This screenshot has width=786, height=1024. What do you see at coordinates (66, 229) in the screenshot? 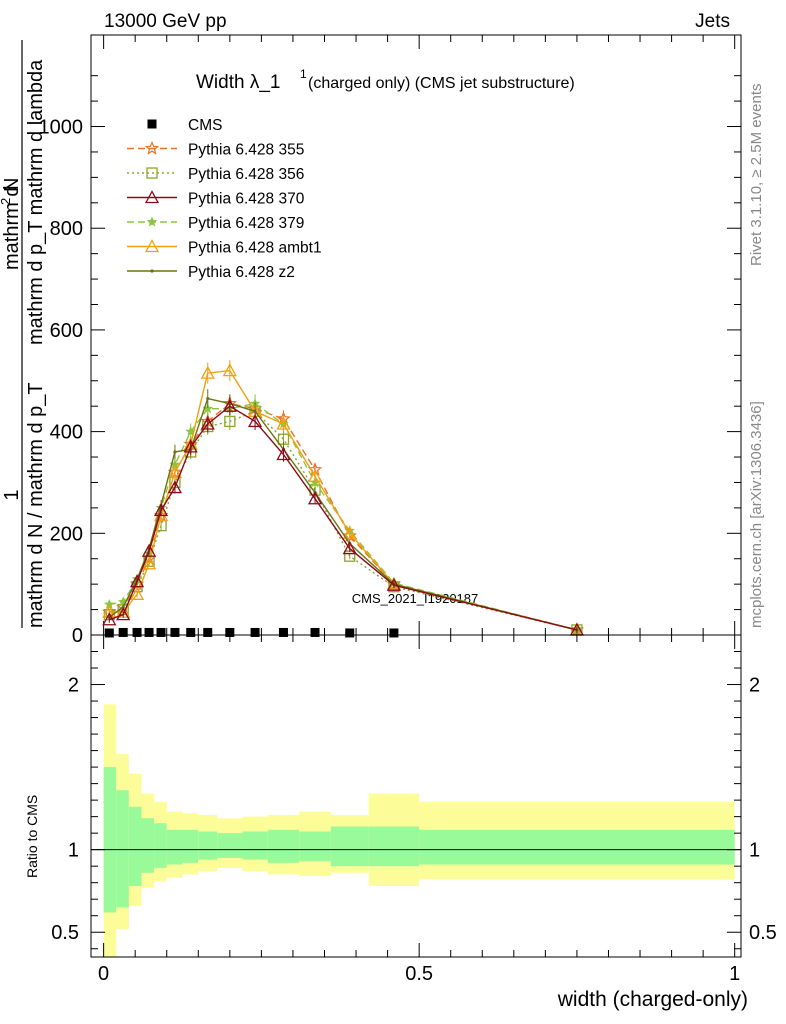
I see `y-tick-label: 800` at bounding box center [66, 229].